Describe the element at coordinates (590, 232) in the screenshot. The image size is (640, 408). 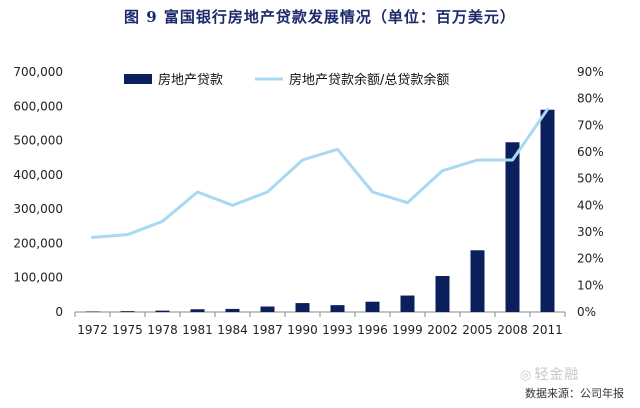
I see `right-axis-tick-label: 30%` at that location.